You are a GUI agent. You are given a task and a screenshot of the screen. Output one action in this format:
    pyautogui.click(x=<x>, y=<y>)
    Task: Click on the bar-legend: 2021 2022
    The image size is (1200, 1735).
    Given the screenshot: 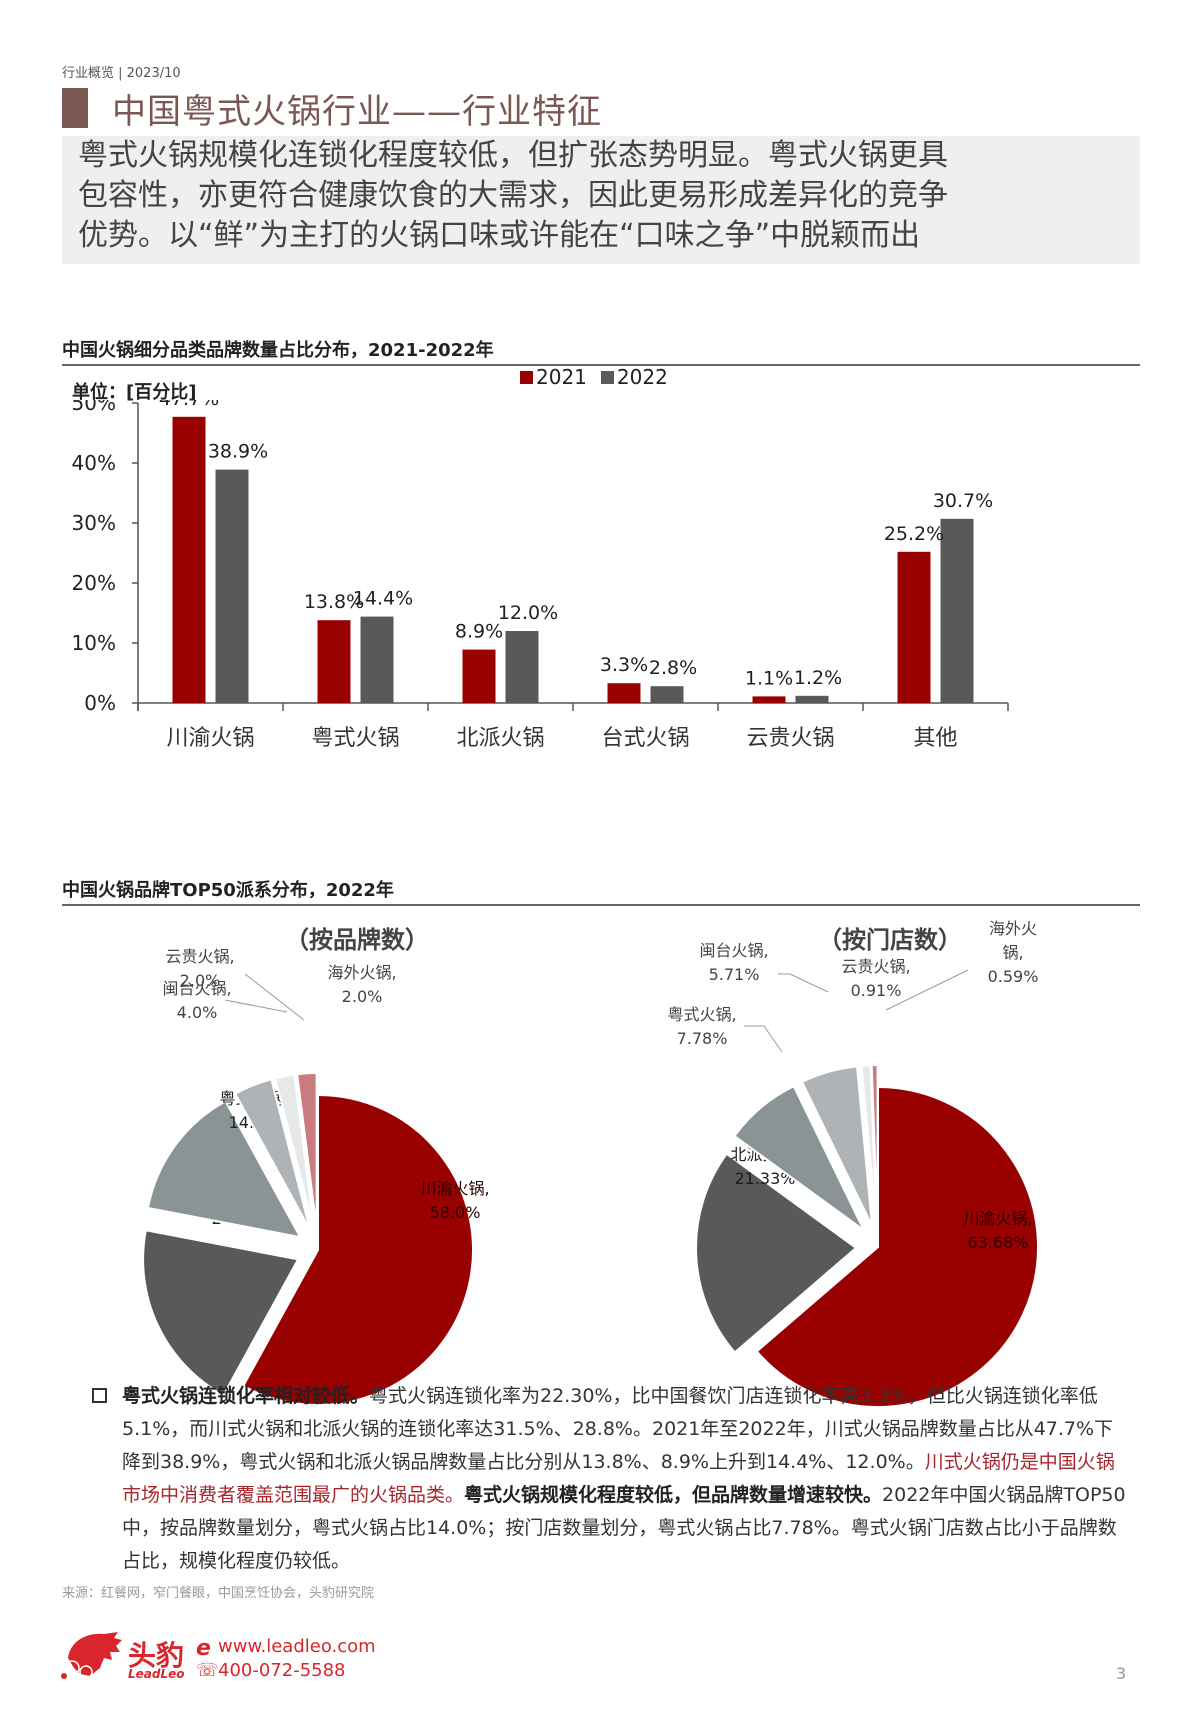 What is the action you would take?
    pyautogui.click(x=594, y=377)
    